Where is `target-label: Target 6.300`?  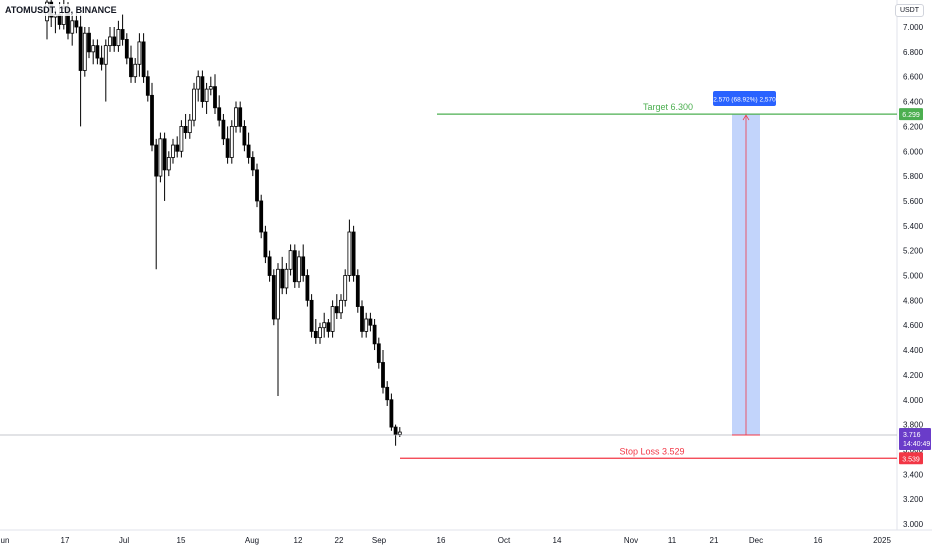 target-label: Target 6.300 is located at coordinates (668, 107).